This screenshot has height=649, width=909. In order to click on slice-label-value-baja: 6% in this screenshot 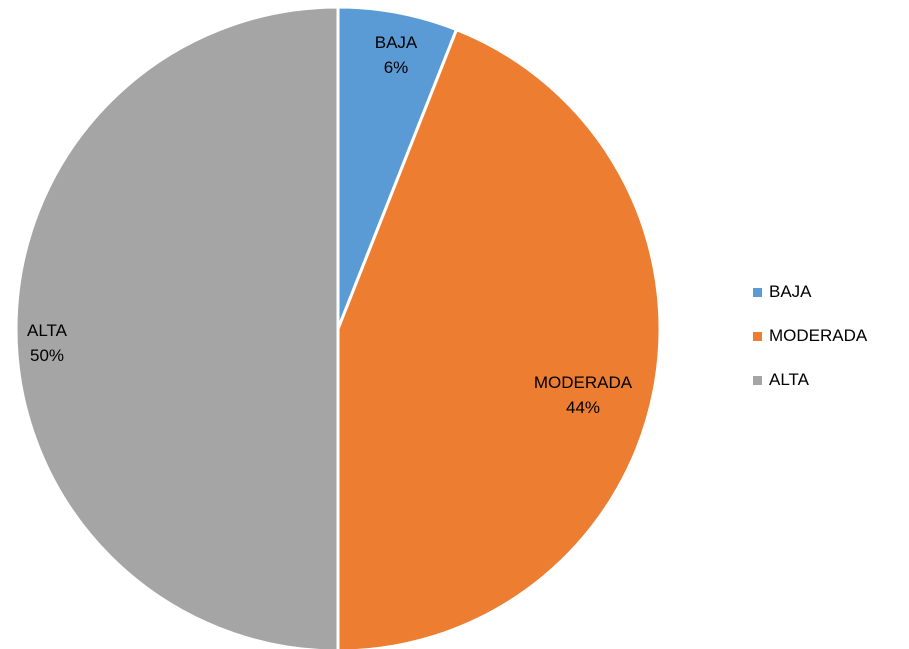, I will do `click(396, 67)`.